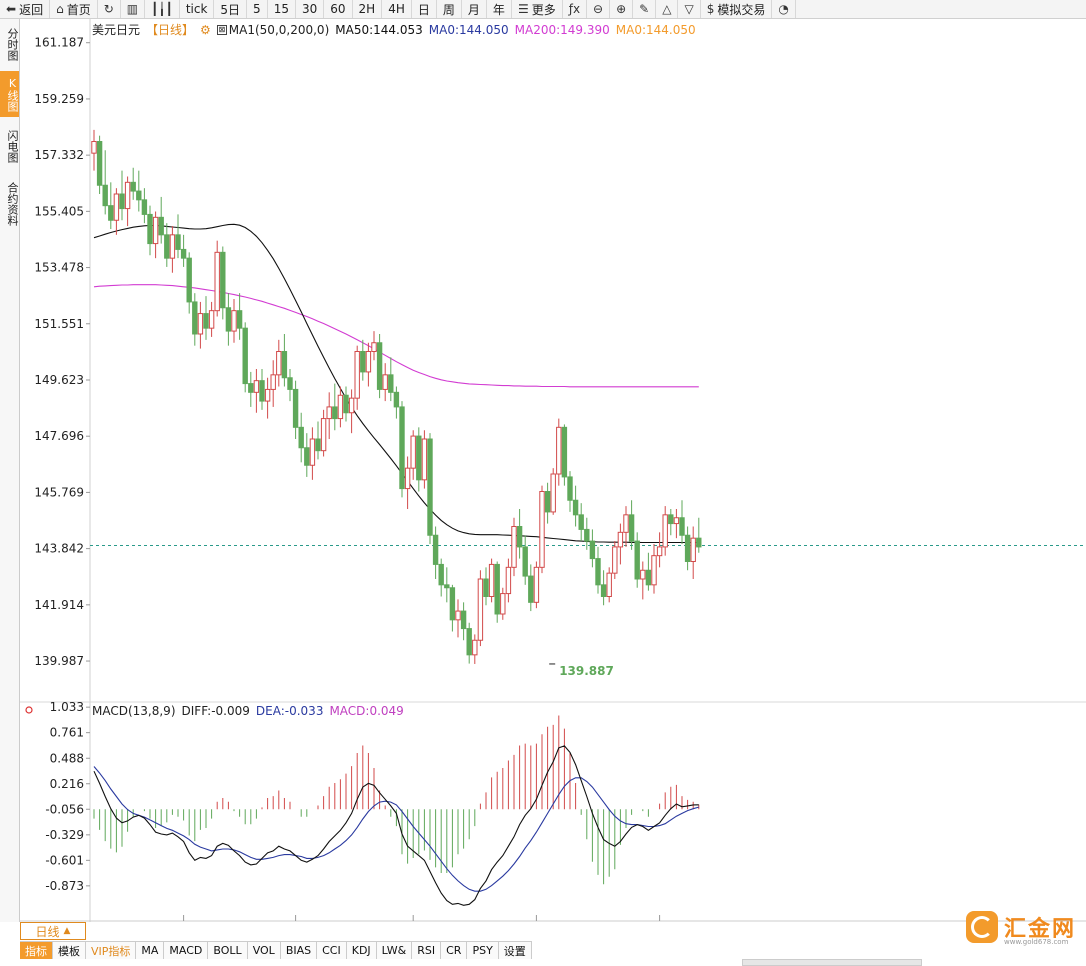 The width and height of the screenshot is (1086, 966). What do you see at coordinates (784, 9) in the screenshot?
I see `extra-button: ◔` at bounding box center [784, 9].